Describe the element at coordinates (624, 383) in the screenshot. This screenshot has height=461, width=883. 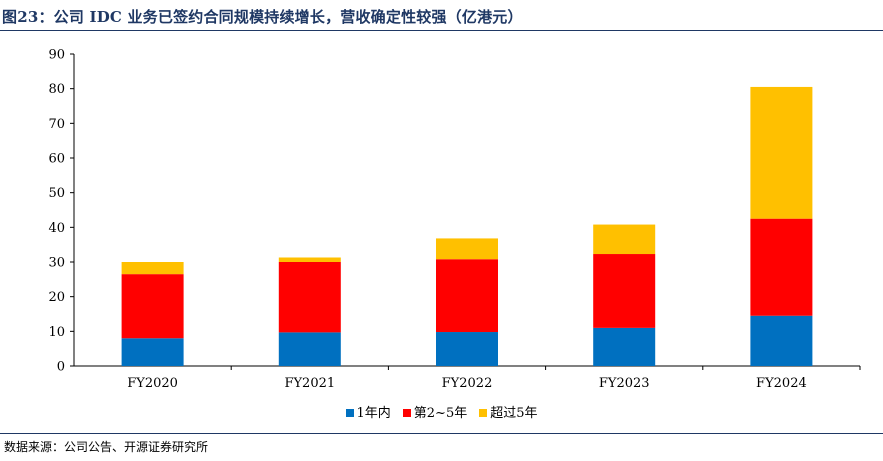
I see `x-tick-label: FY2023` at that location.